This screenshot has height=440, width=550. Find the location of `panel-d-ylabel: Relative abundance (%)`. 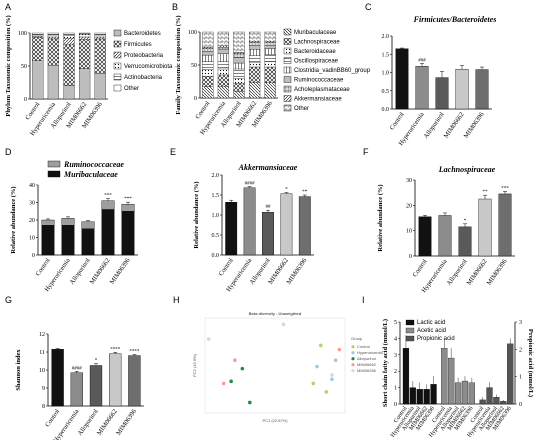

panel-d-ylabel: Relative abundance (%) is located at coordinates (13, 219).